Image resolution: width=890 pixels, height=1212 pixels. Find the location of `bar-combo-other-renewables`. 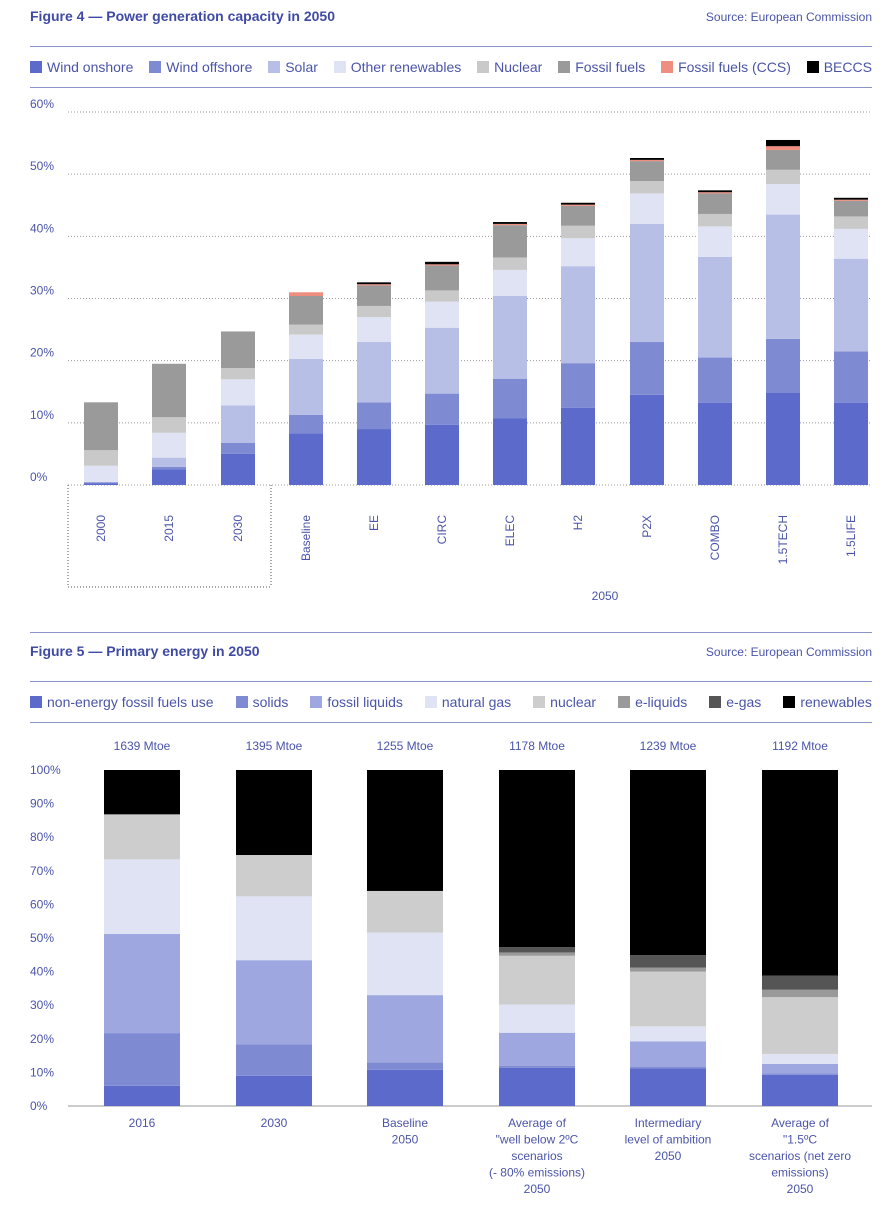

bar-combo-other-renewables is located at coordinates (715, 241).